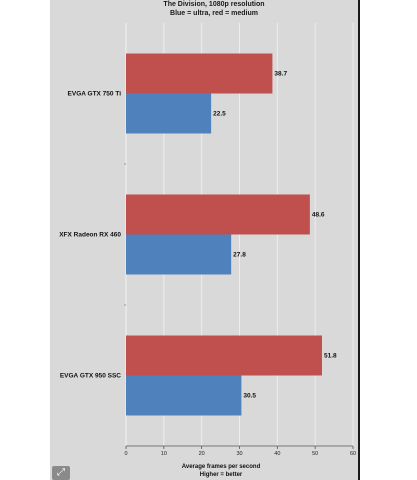 Image resolution: width=417 pixels, height=480 pixels. What do you see at coordinates (359, 240) in the screenshot?
I see `panel-right-border` at bounding box center [359, 240].